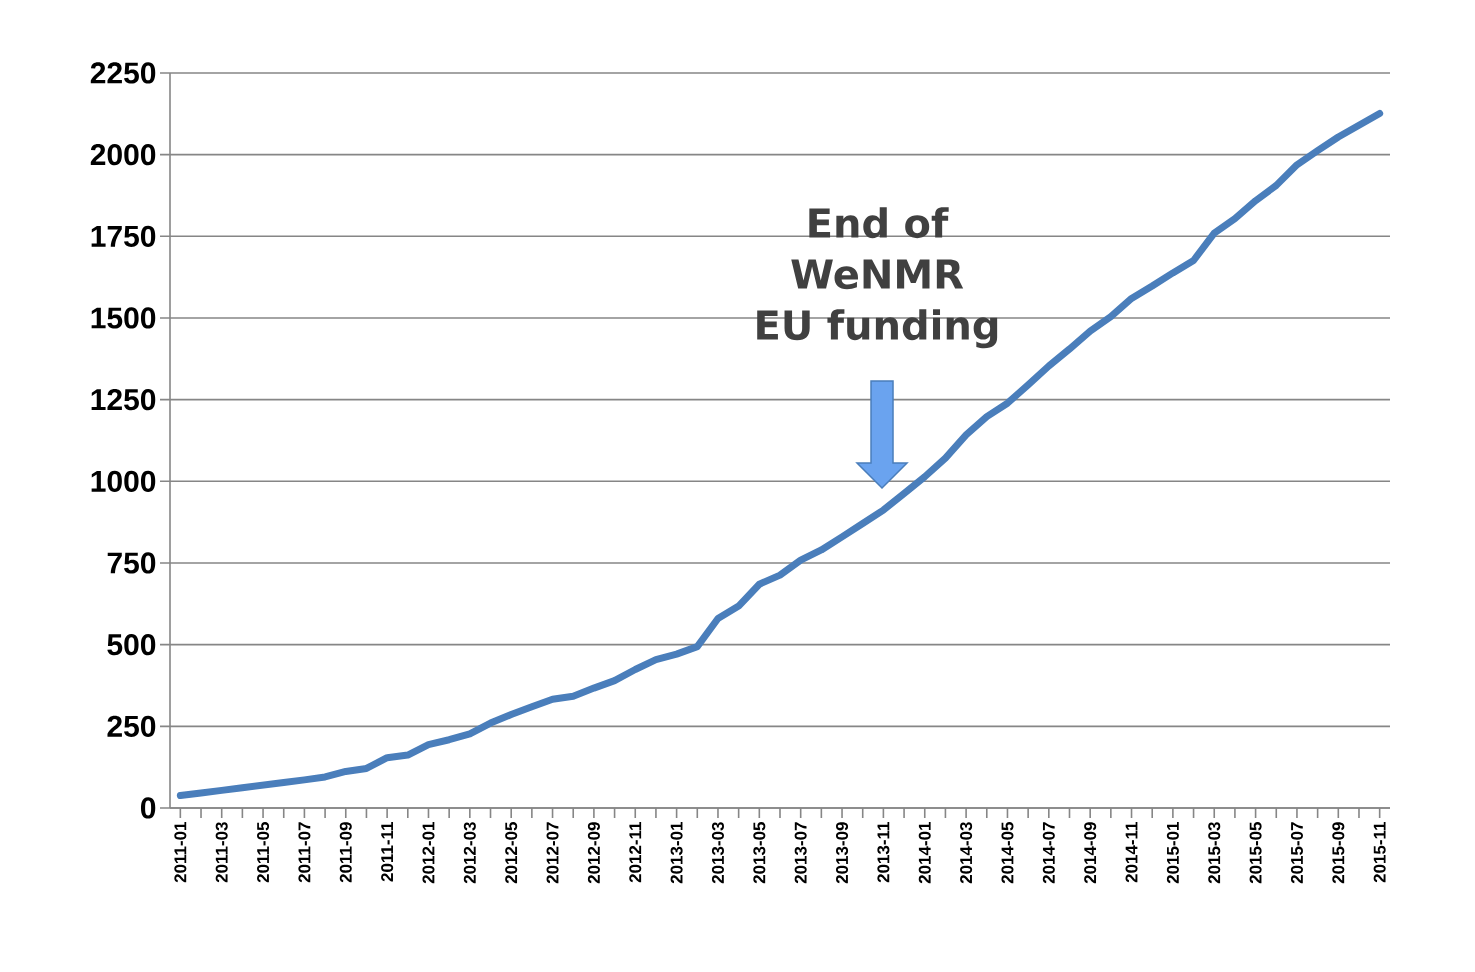 Image resolution: width=1475 pixels, height=972 pixels. What do you see at coordinates (221, 852) in the screenshot?
I see `x-tick-label: 2011-03` at bounding box center [221, 852].